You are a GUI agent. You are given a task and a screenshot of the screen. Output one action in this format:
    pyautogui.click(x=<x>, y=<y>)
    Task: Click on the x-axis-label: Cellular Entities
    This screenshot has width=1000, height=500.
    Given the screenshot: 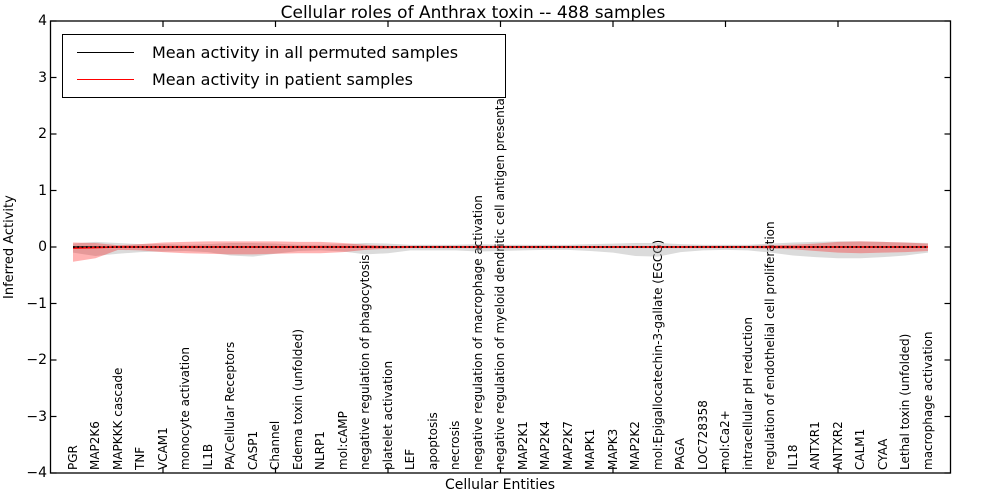 What is the action you would take?
    pyautogui.click(x=500, y=485)
    